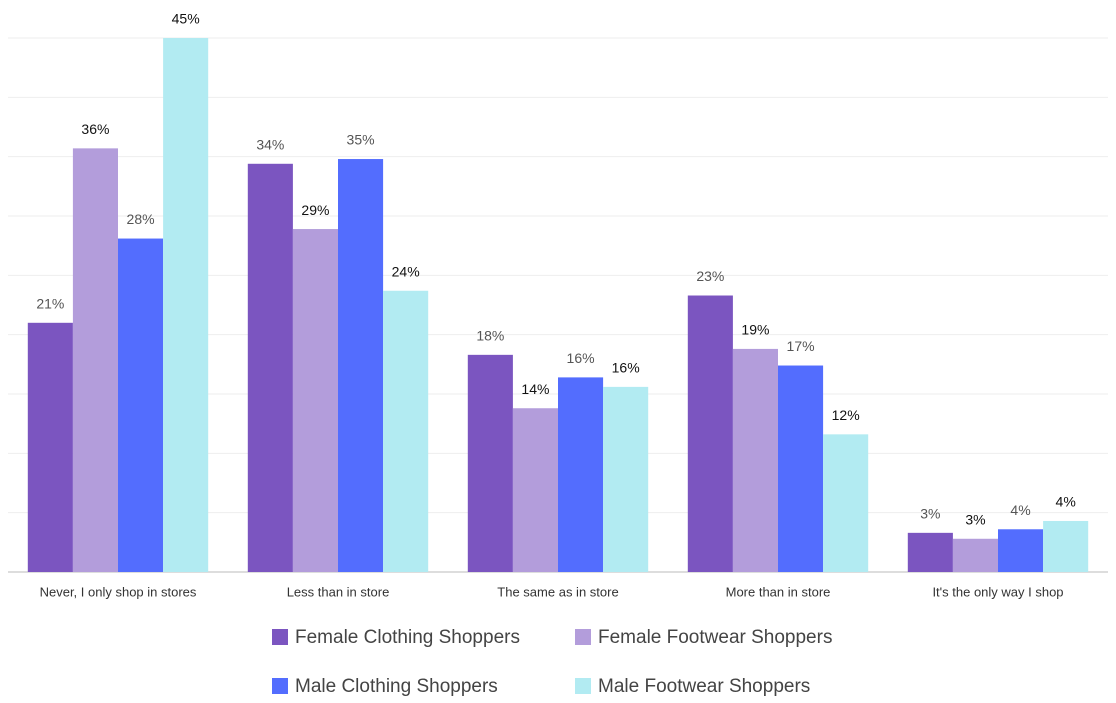 This screenshot has width=1116, height=703. I want to click on value-label: 19%, so click(755, 330).